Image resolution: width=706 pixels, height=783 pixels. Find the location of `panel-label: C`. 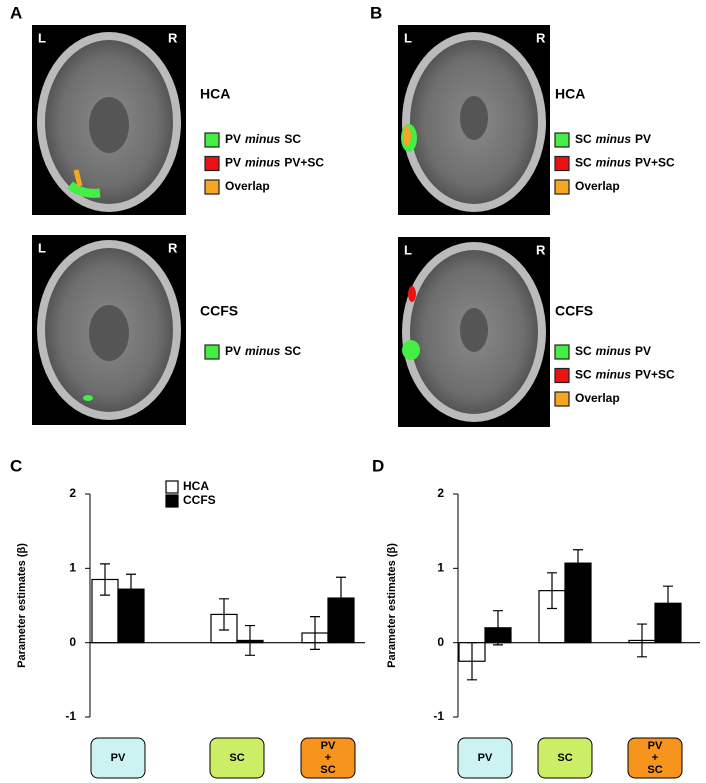

panel-label: C is located at coordinates (16, 465).